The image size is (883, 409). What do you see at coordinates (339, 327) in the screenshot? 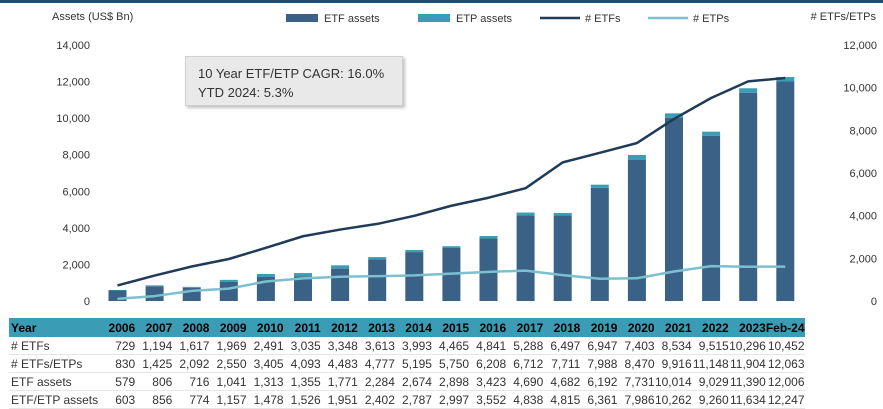
I see `table-header-year: 2012` at bounding box center [339, 327].